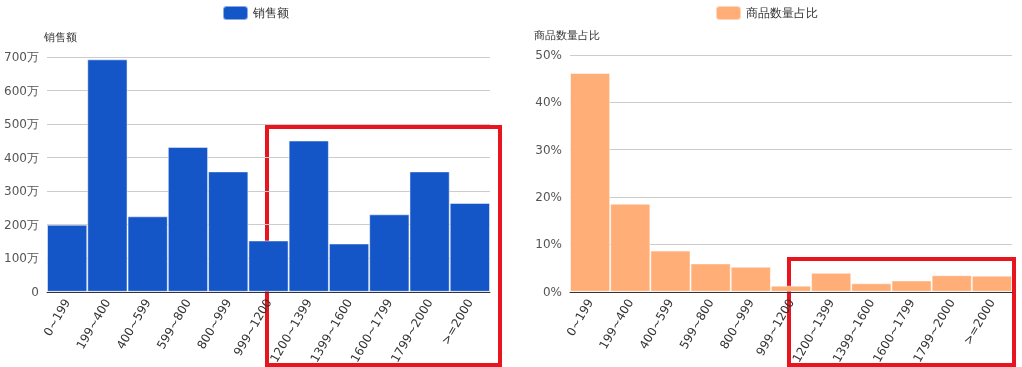 The image size is (1022, 367). I want to click on y-tick-label: 600万, so click(21, 90).